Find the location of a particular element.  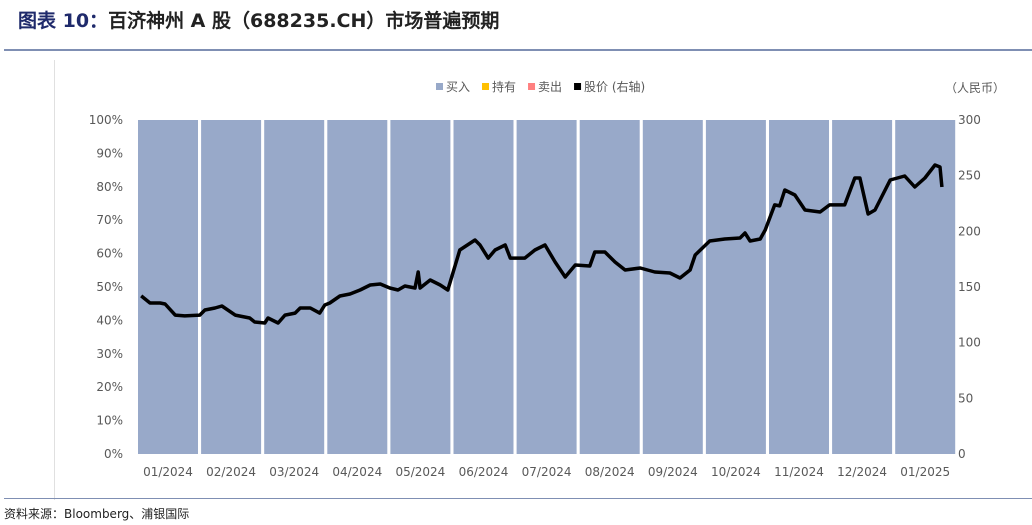

legend-label: 买入 is located at coordinates (458, 87).